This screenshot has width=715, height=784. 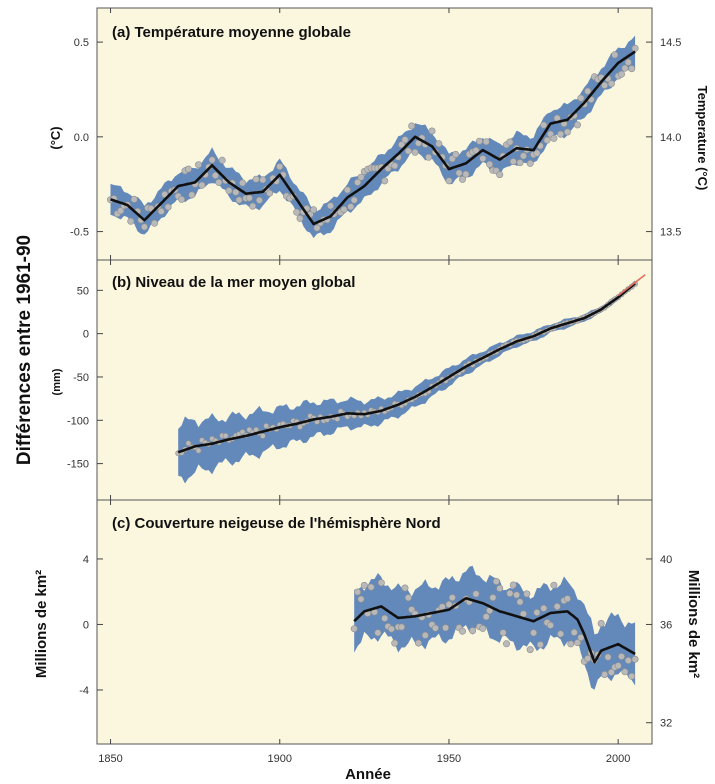 I want to click on panel-a-left-unit: (°C), so click(x=55, y=137).